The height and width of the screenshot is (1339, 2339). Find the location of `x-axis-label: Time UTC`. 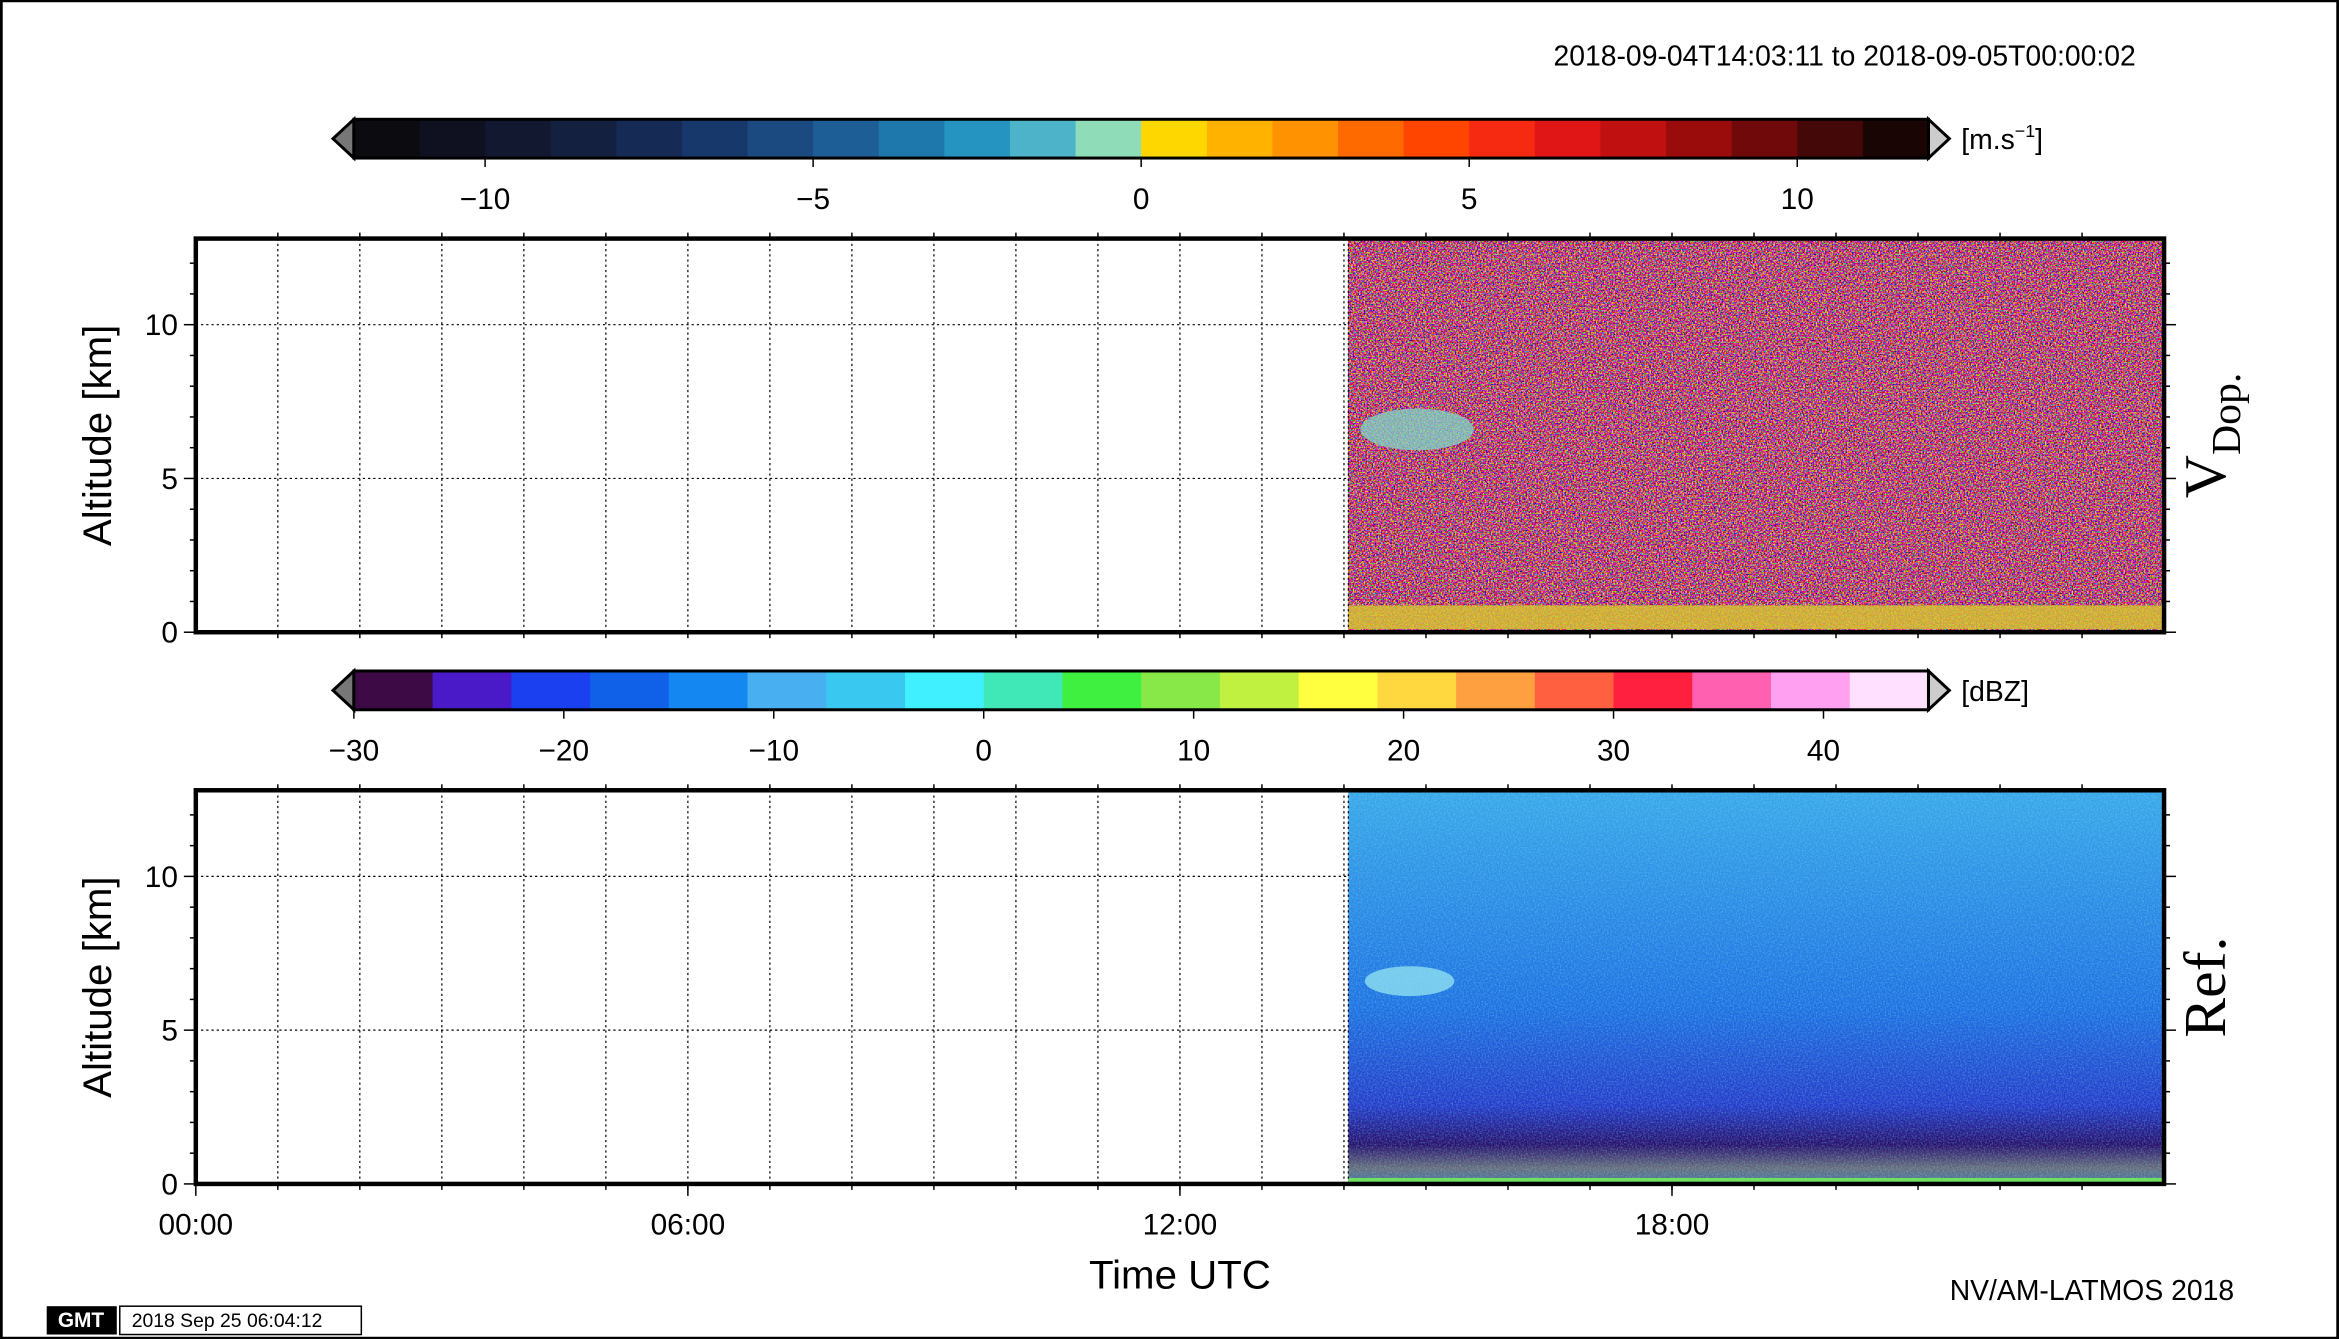

x-axis-label: Time UTC is located at coordinates (1180, 1274).